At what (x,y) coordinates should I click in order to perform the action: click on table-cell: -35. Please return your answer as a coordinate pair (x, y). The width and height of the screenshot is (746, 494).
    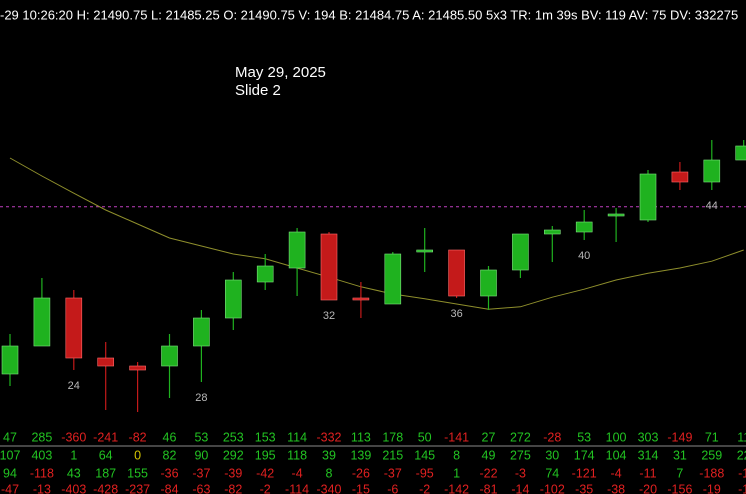
    Looking at the image, I should click on (584, 488).